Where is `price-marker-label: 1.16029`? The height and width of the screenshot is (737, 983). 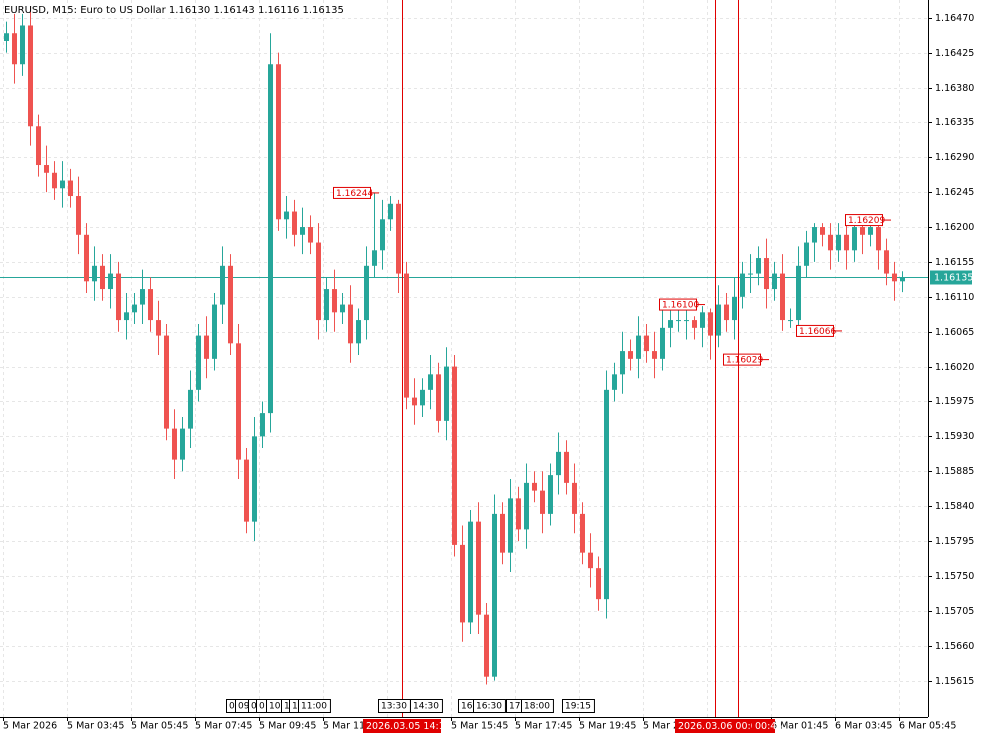
price-marker-label: 1.16029 is located at coordinates (744, 361).